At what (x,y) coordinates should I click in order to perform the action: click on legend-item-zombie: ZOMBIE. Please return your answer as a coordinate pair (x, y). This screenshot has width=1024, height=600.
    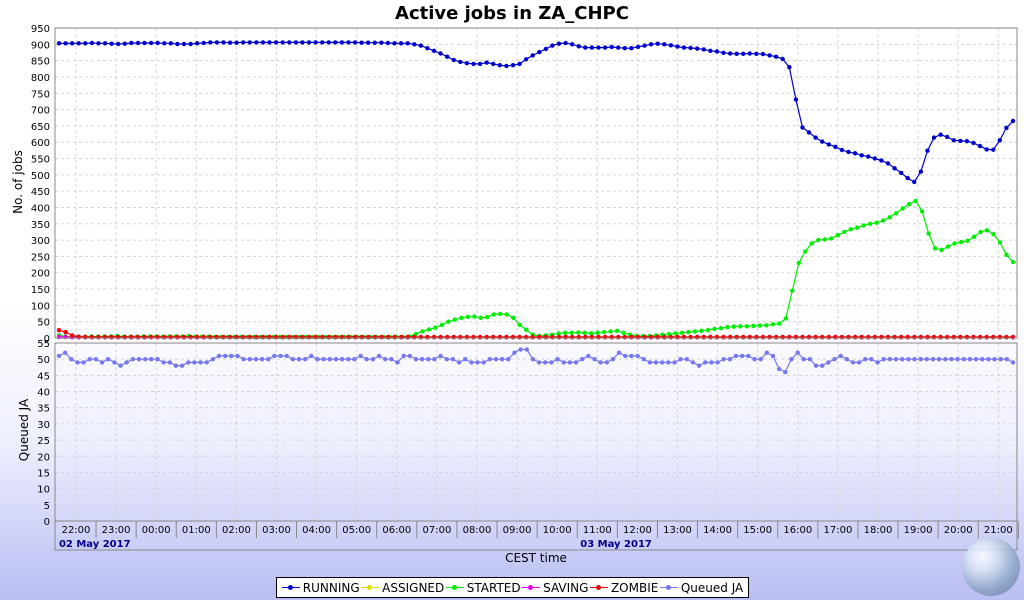
    Looking at the image, I should click on (623, 588).